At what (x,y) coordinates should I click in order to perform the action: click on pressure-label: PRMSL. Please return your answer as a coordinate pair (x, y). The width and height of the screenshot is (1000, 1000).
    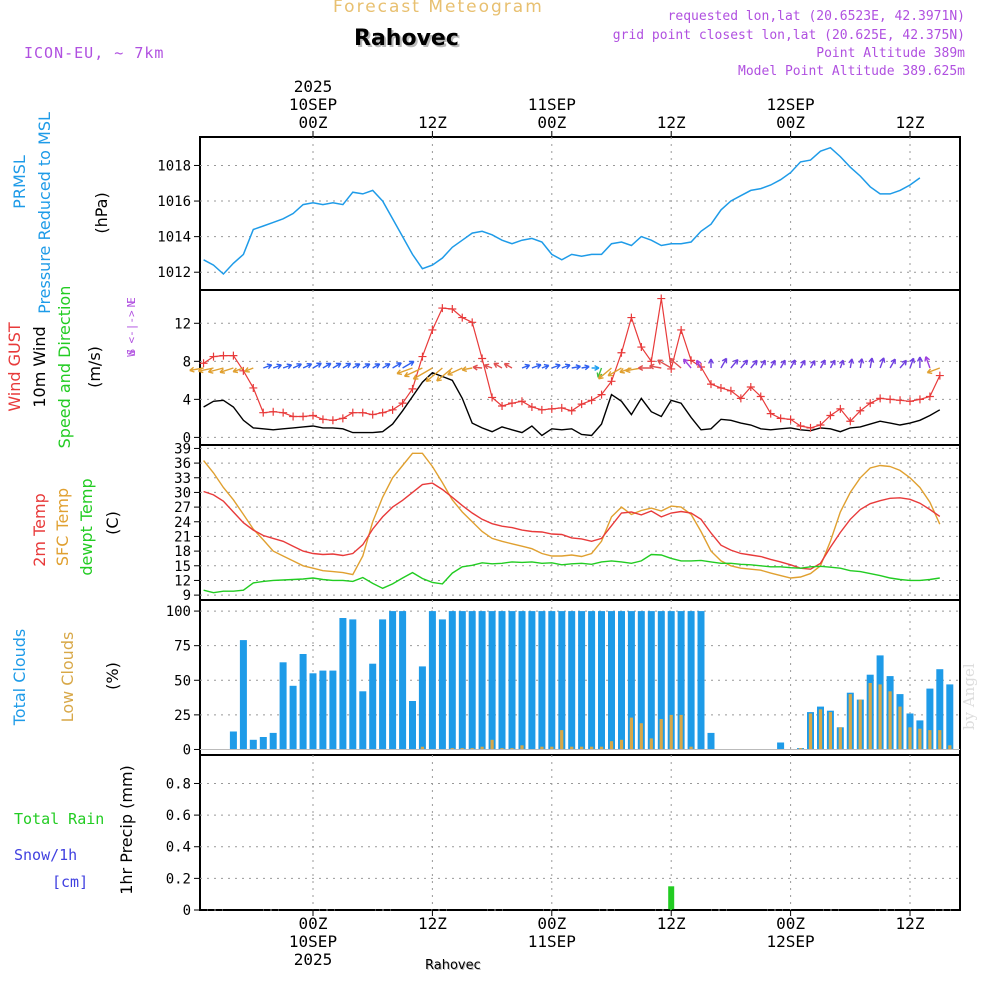
    Looking at the image, I should click on (19, 182).